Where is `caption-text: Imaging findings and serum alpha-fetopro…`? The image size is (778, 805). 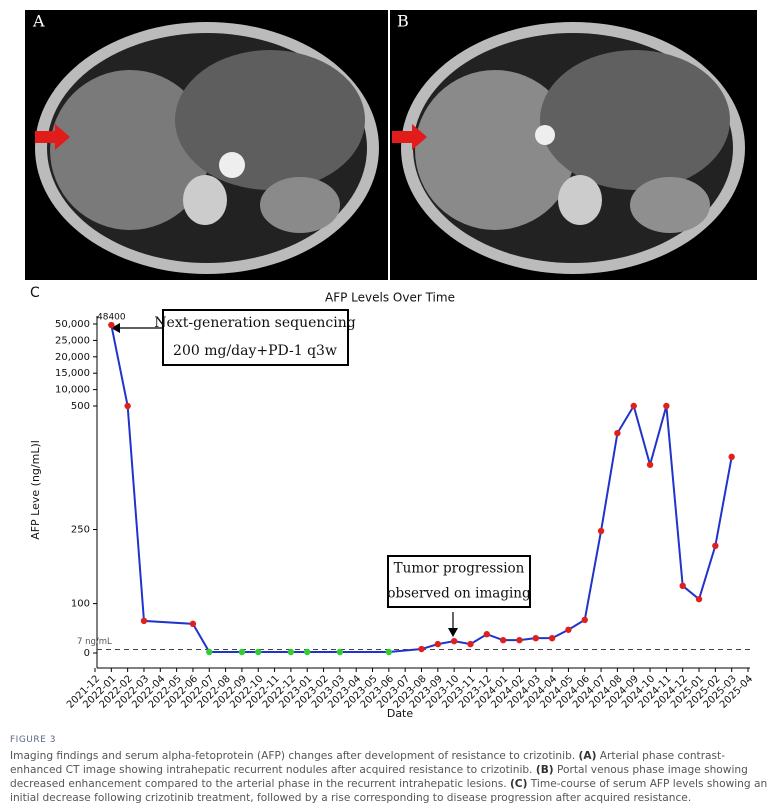 caption-text: Imaging findings and serum alpha-fetopro… is located at coordinates (389, 777).